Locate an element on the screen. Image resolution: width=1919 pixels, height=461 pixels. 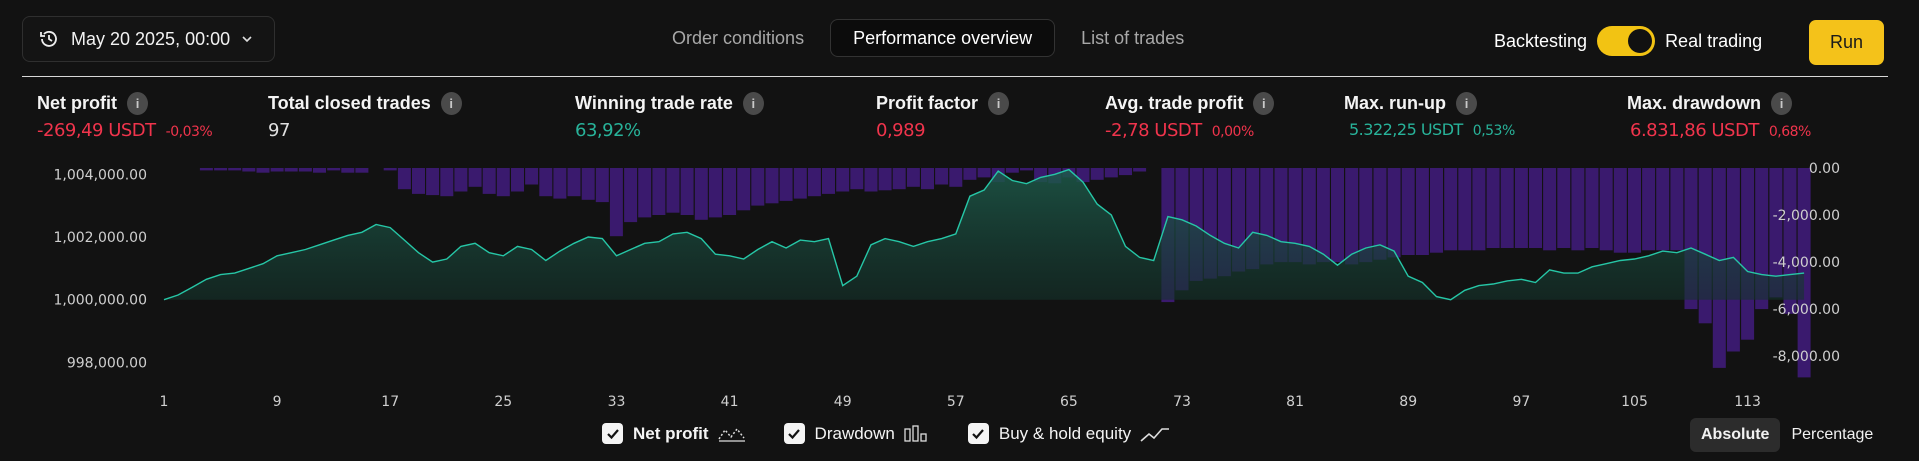
left-tick-label: 1,000,000.00 is located at coordinates (100, 301).